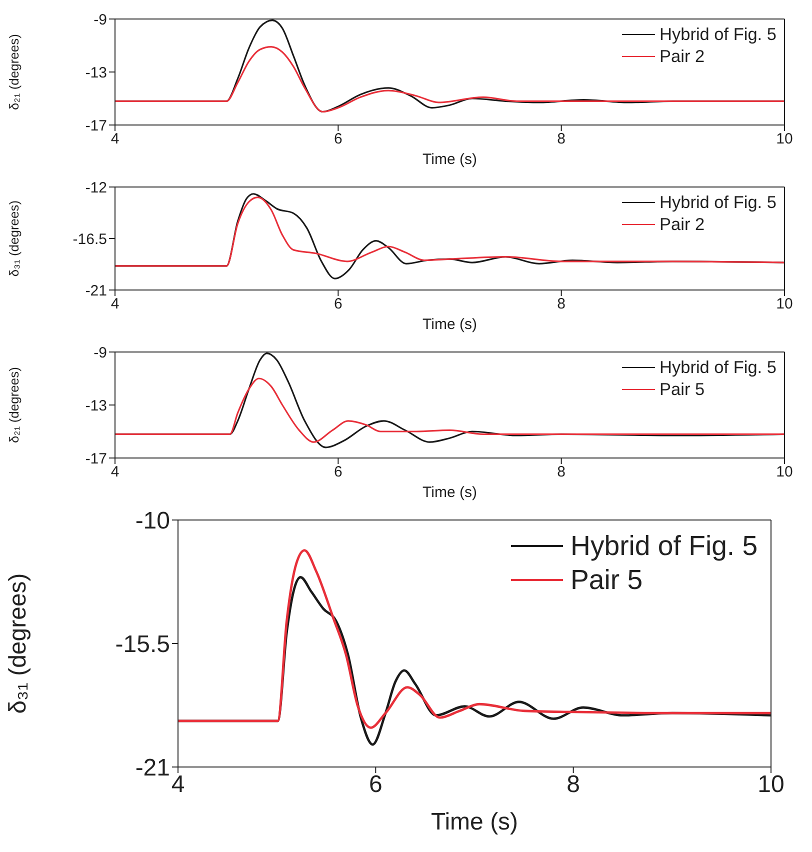  Describe the element at coordinates (89, 239) in the screenshot. I see `y-tick-label: -16.5` at that location.